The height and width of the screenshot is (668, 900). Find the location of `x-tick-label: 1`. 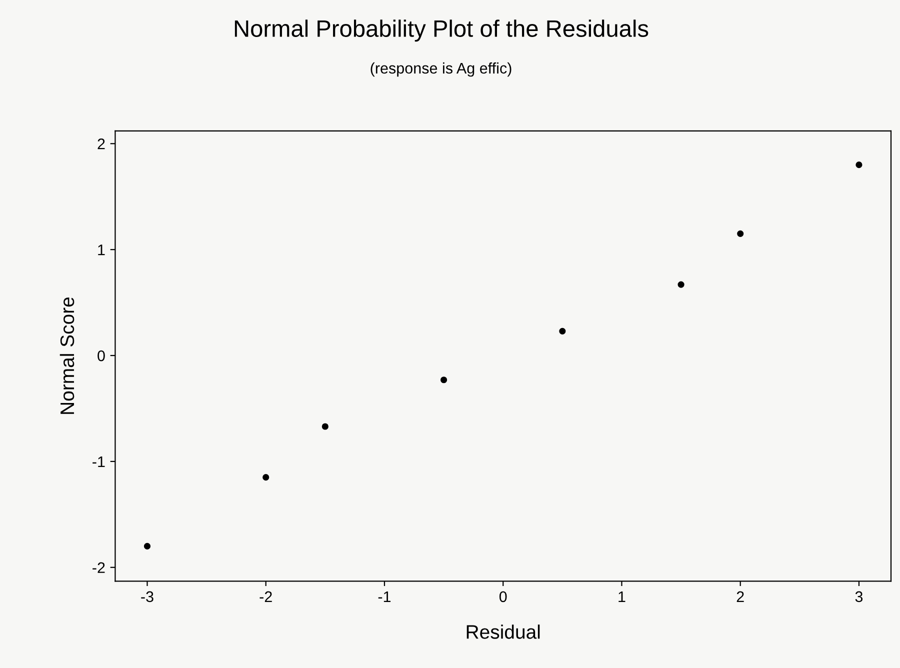

x-tick-label: 1 is located at coordinates (622, 596).